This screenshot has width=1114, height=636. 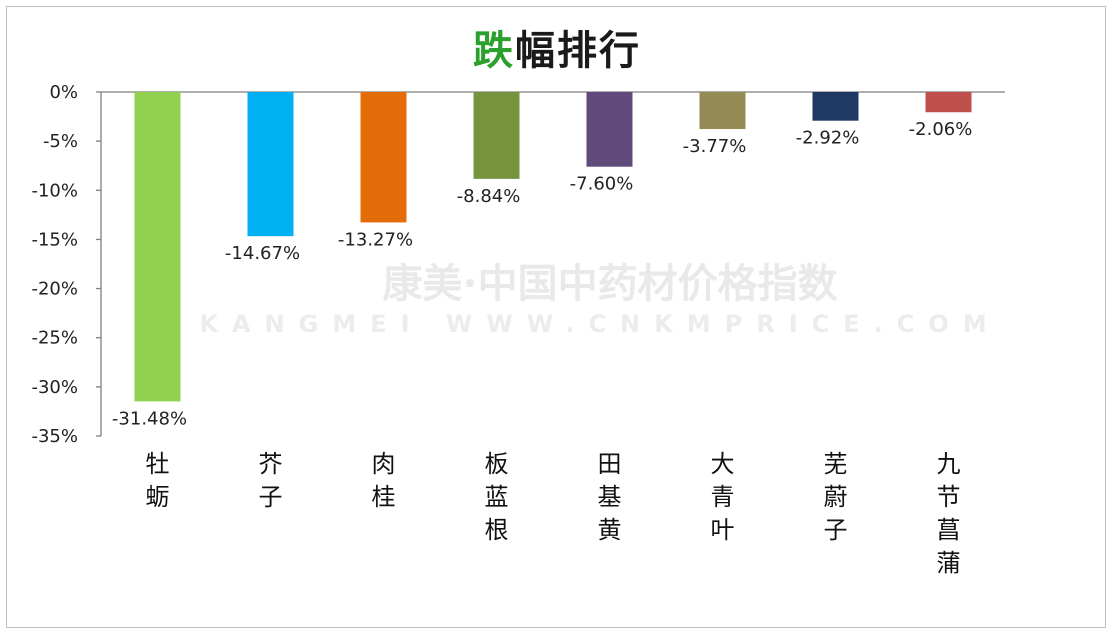 What do you see at coordinates (375, 239) in the screenshot?
I see `data-label-2: -13.27%` at bounding box center [375, 239].